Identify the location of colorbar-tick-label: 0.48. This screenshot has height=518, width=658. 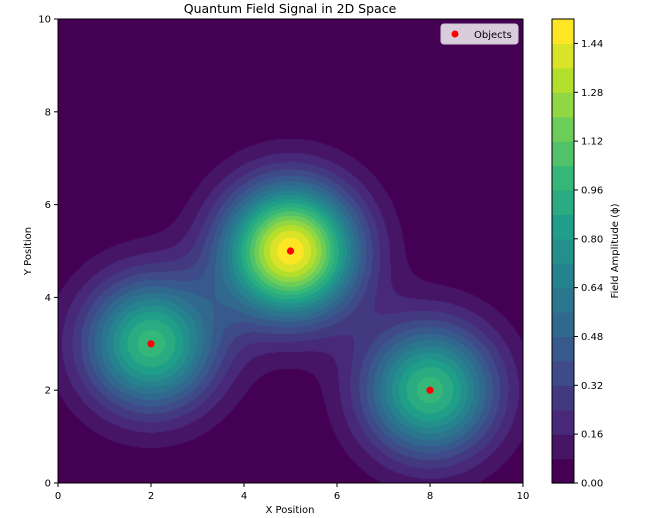
(592, 337).